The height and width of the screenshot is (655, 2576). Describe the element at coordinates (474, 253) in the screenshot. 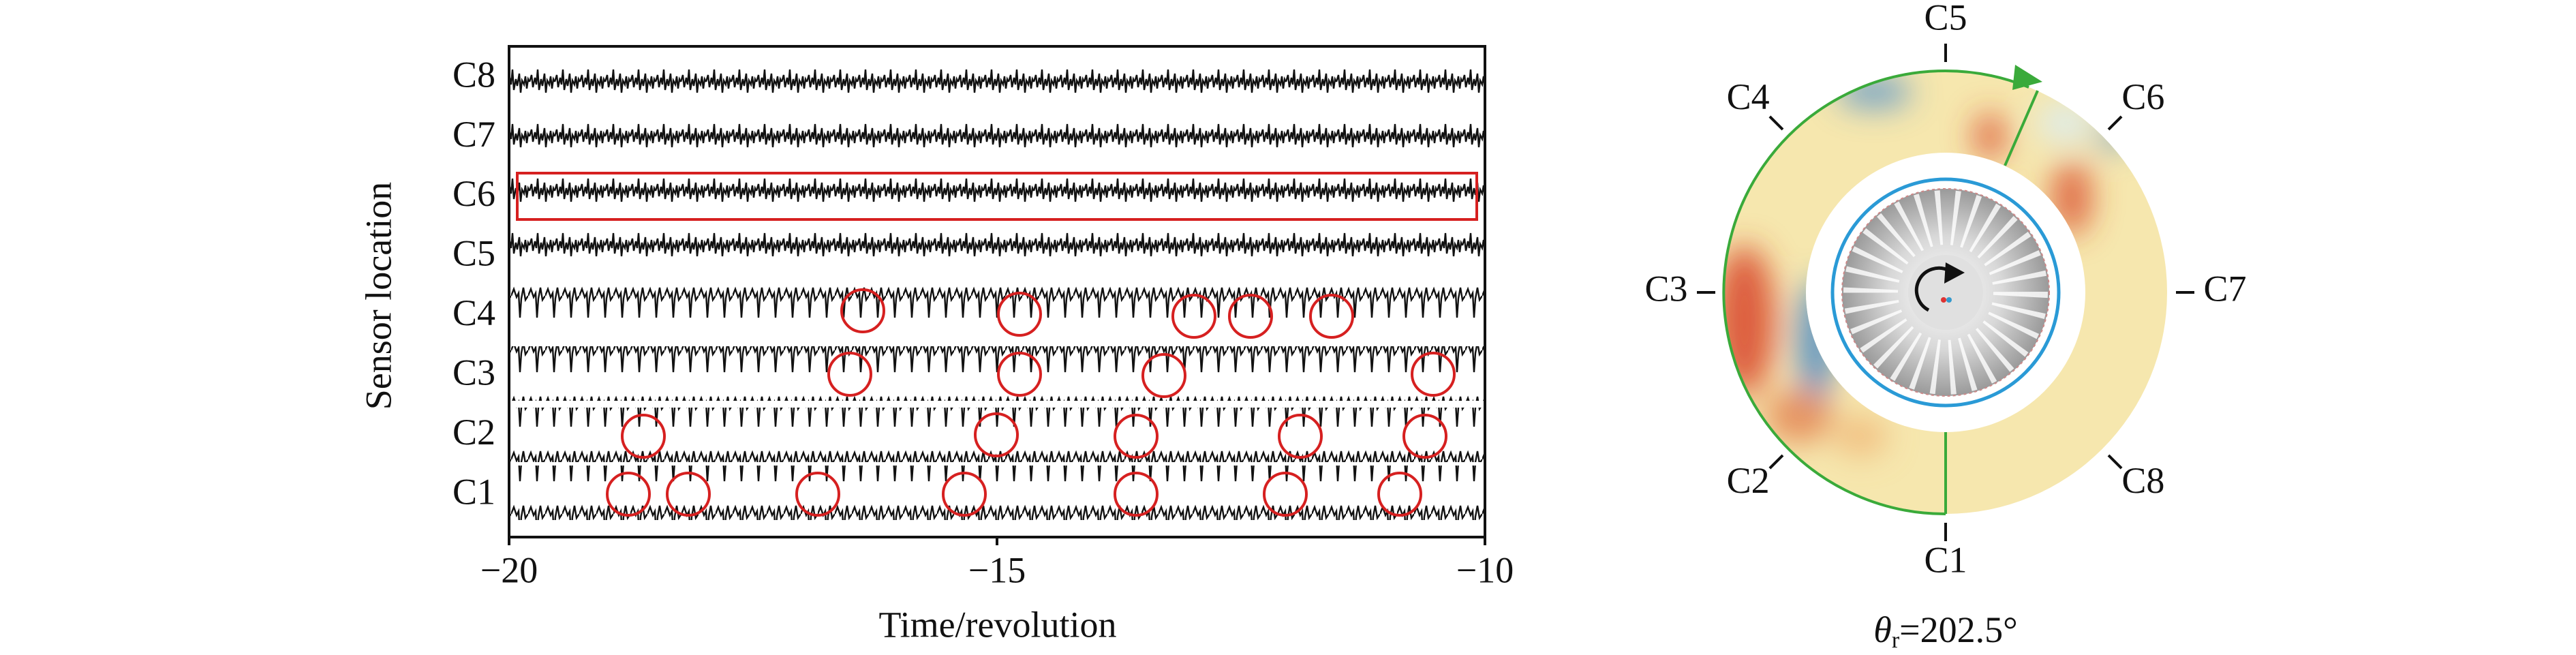

I see `sensor-label: C5` at that location.